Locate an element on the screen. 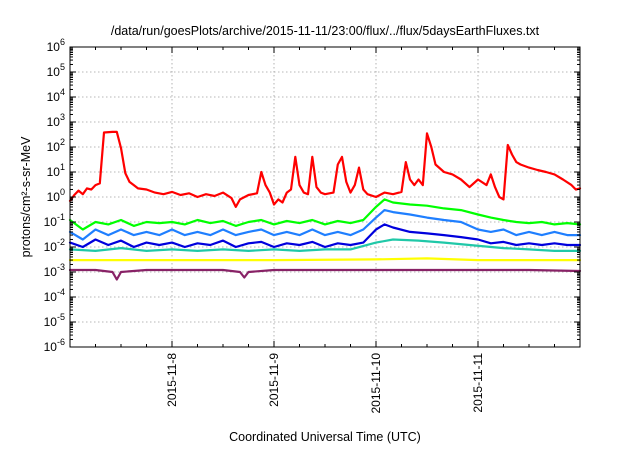 The image size is (640, 453). y-tick-label: 10⁻⁵ is located at coordinates (54, 320).